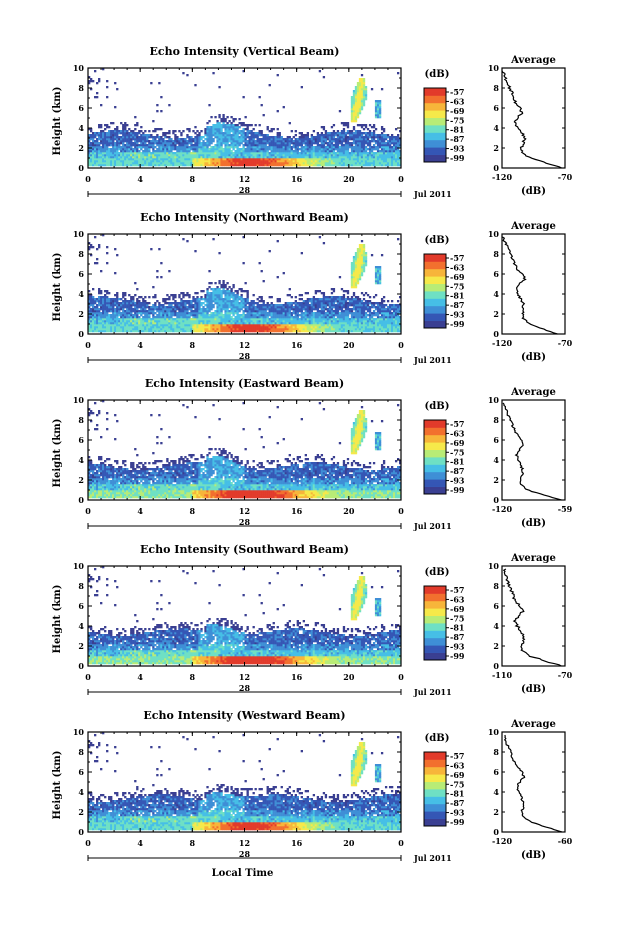 The width and height of the screenshot is (617, 929). Describe the element at coordinates (533, 60) in the screenshot. I see `average-title: Average` at that location.